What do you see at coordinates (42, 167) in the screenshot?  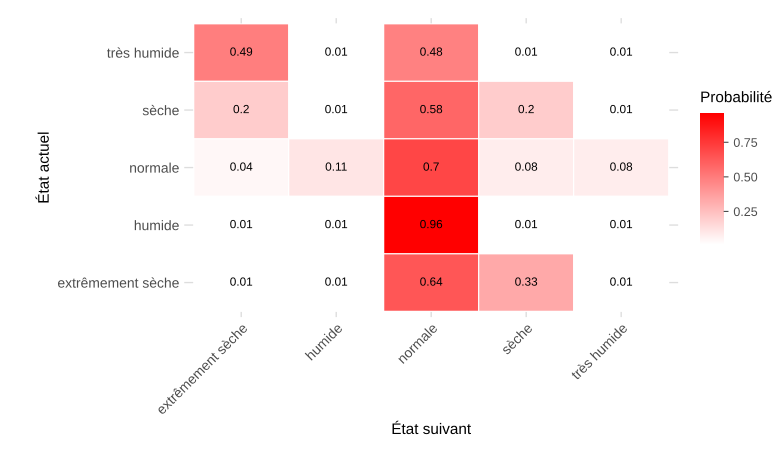 I see `y-axis-title: État actuel` at bounding box center [42, 167].